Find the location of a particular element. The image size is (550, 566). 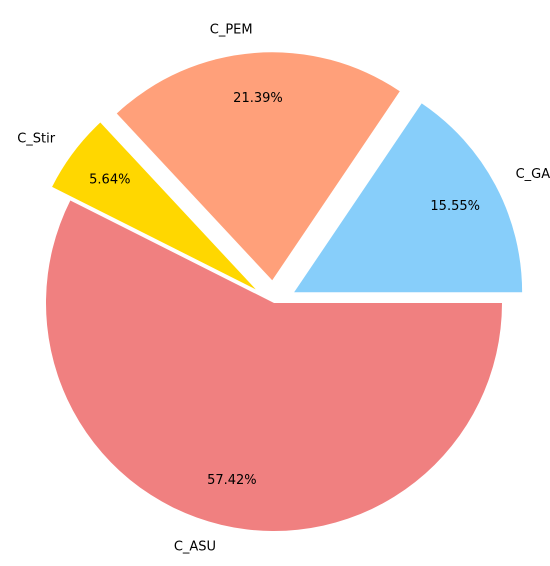

slice-category-label: C_GAS is located at coordinates (533, 174).